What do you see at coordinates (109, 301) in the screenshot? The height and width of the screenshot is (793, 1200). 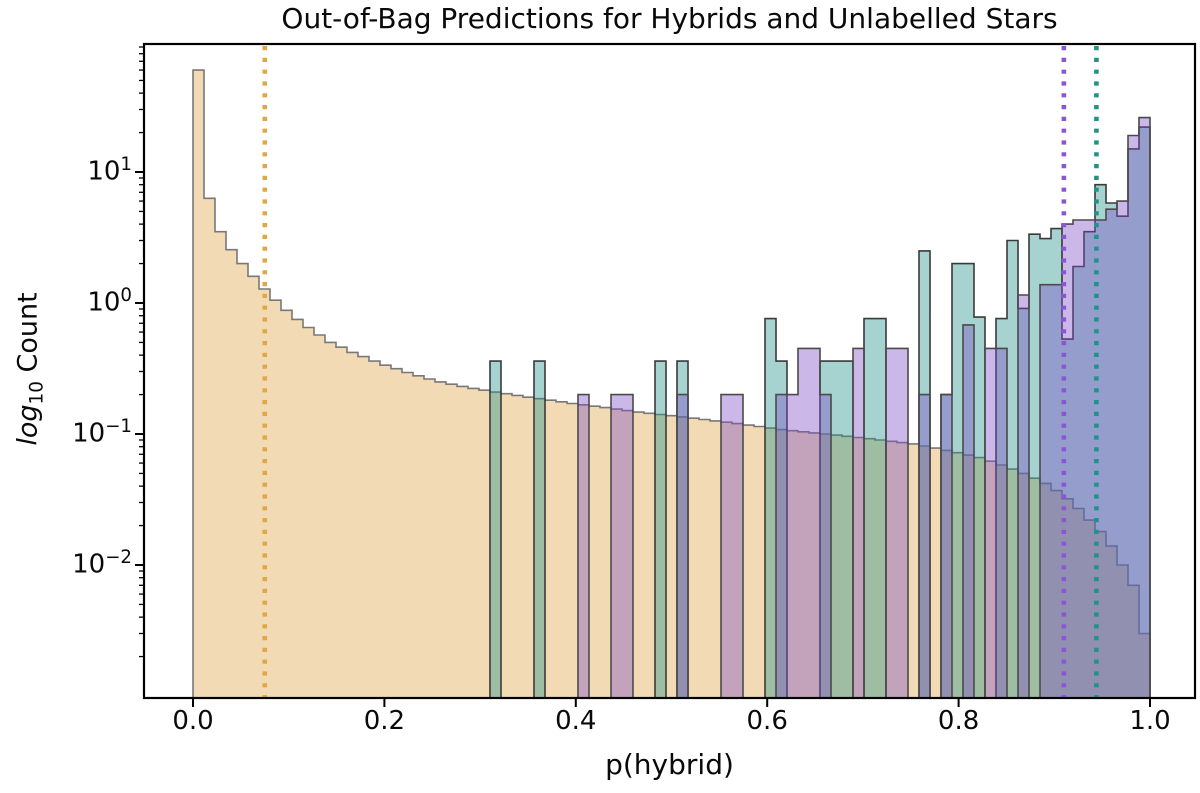 I see `y-tick-label-1e0: 10⁰` at bounding box center [109, 301].